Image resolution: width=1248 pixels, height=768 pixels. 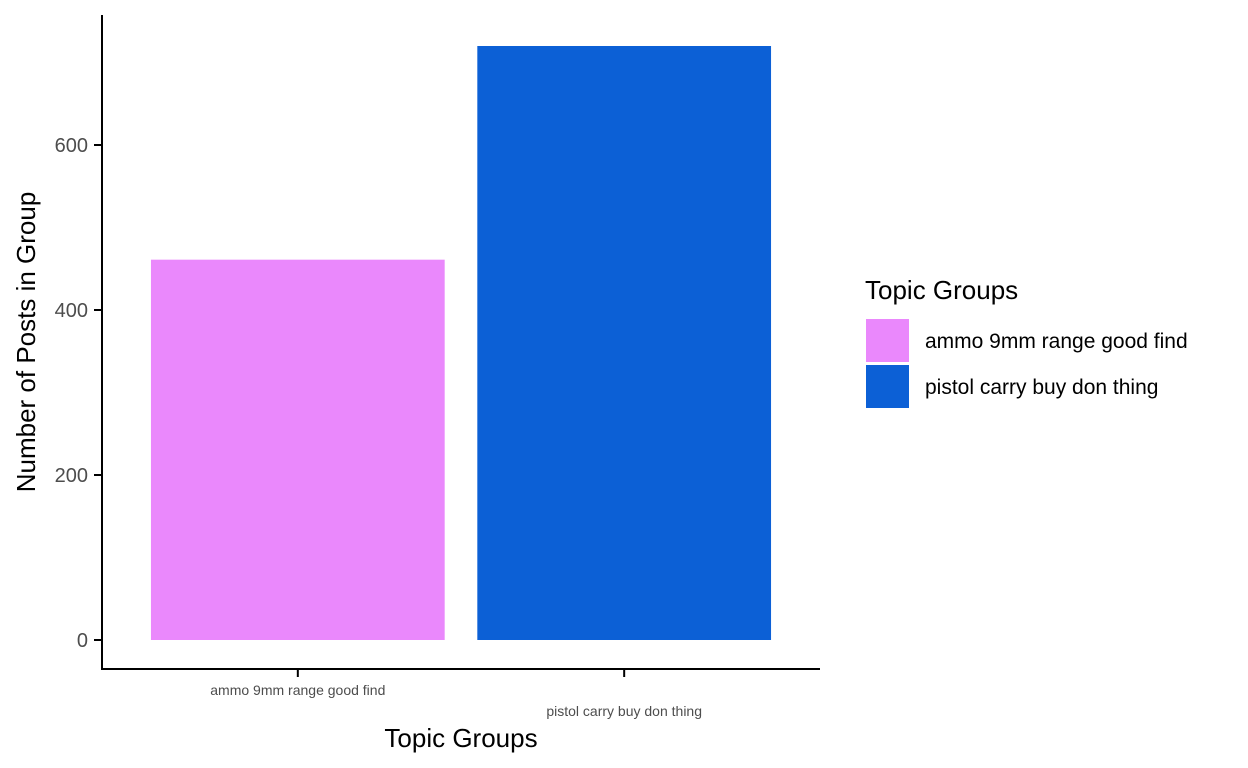 I want to click on legend-label-1: ammo 9mm range good find, so click(x=1056, y=341).